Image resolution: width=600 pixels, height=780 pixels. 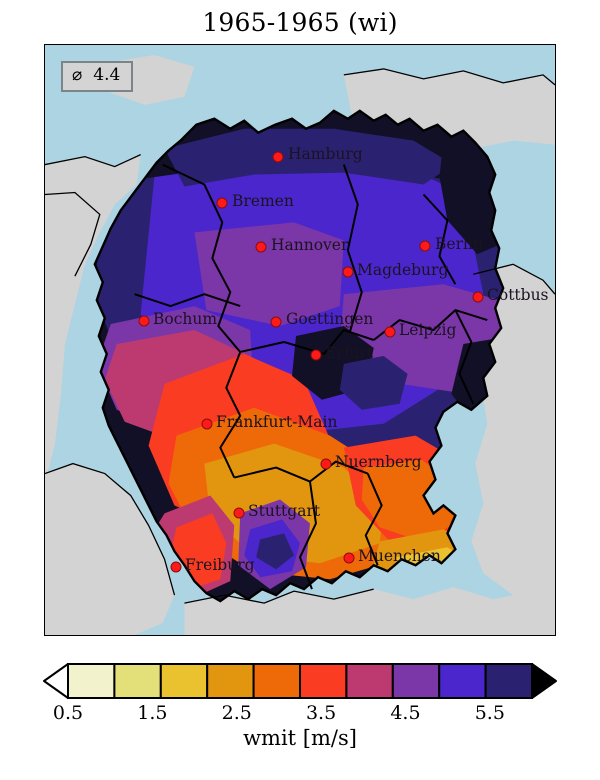 I want to click on city-marker-freiburg, so click(x=176, y=567).